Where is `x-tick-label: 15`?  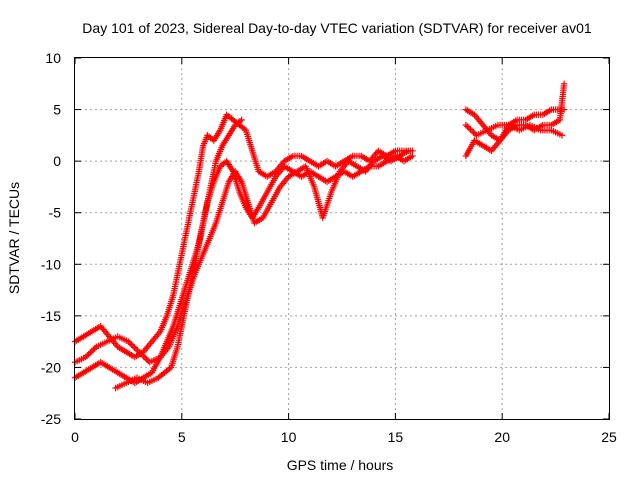
x-tick-label: 15 is located at coordinates (396, 437).